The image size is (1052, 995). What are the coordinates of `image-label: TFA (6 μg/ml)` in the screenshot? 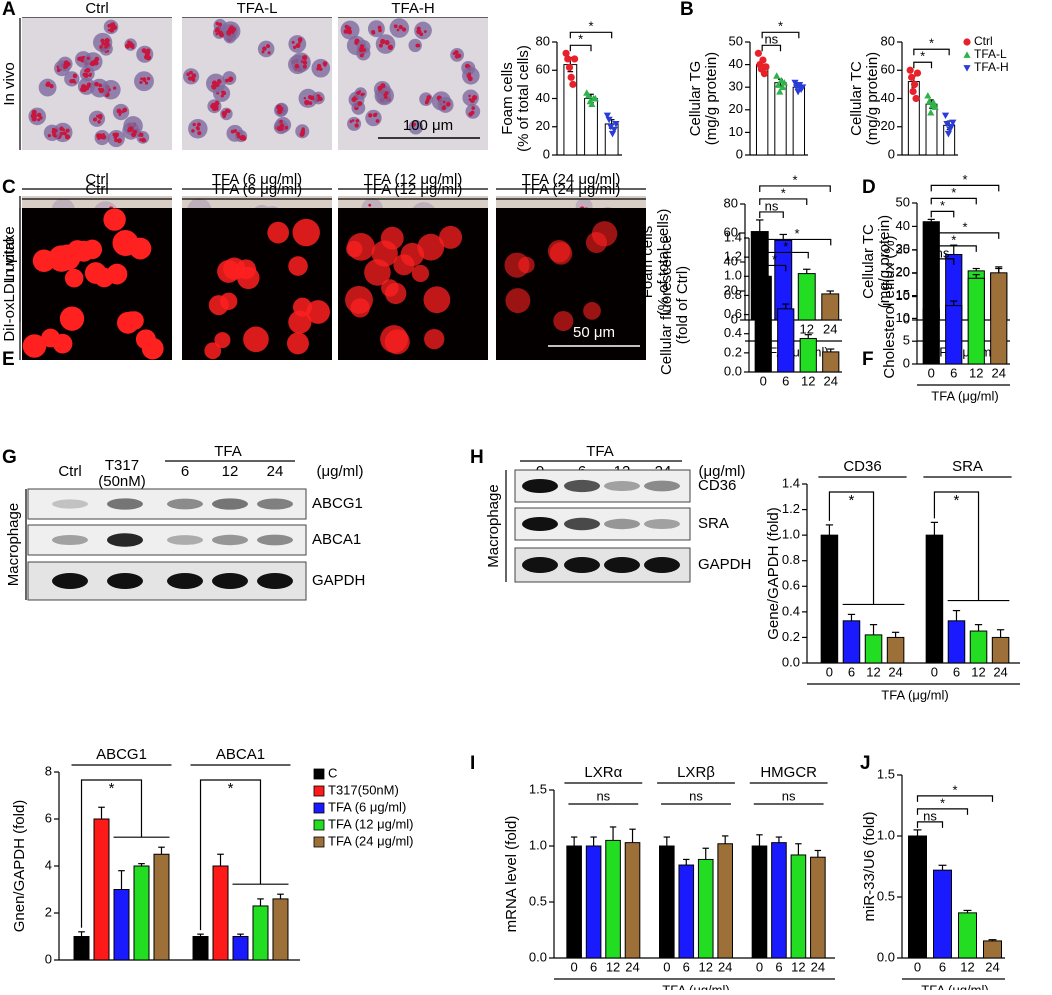 It's located at (257, 179).